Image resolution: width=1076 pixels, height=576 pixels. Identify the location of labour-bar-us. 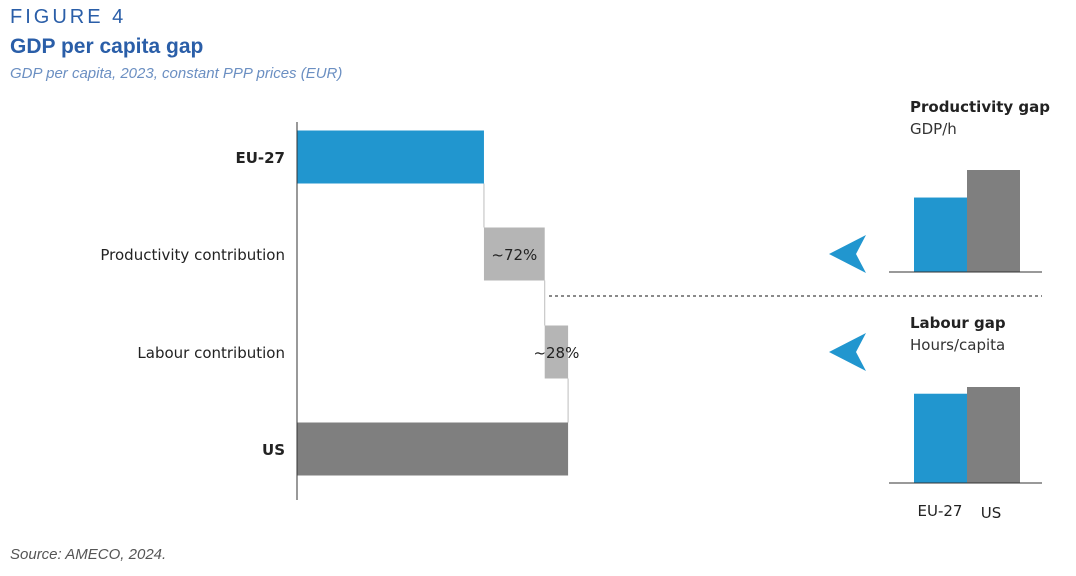
(993, 435).